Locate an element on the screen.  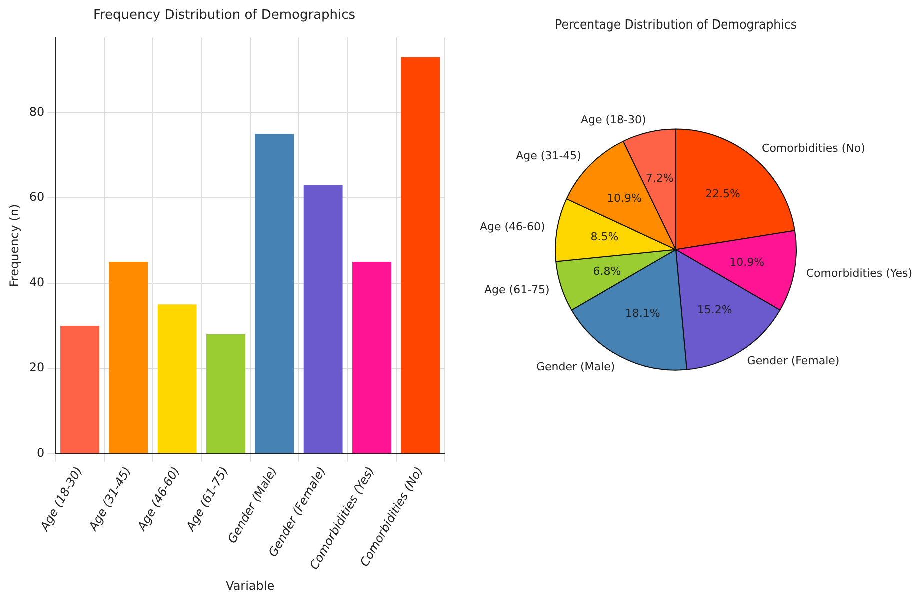
slice-label: Age (31-45) is located at coordinates (549, 156).